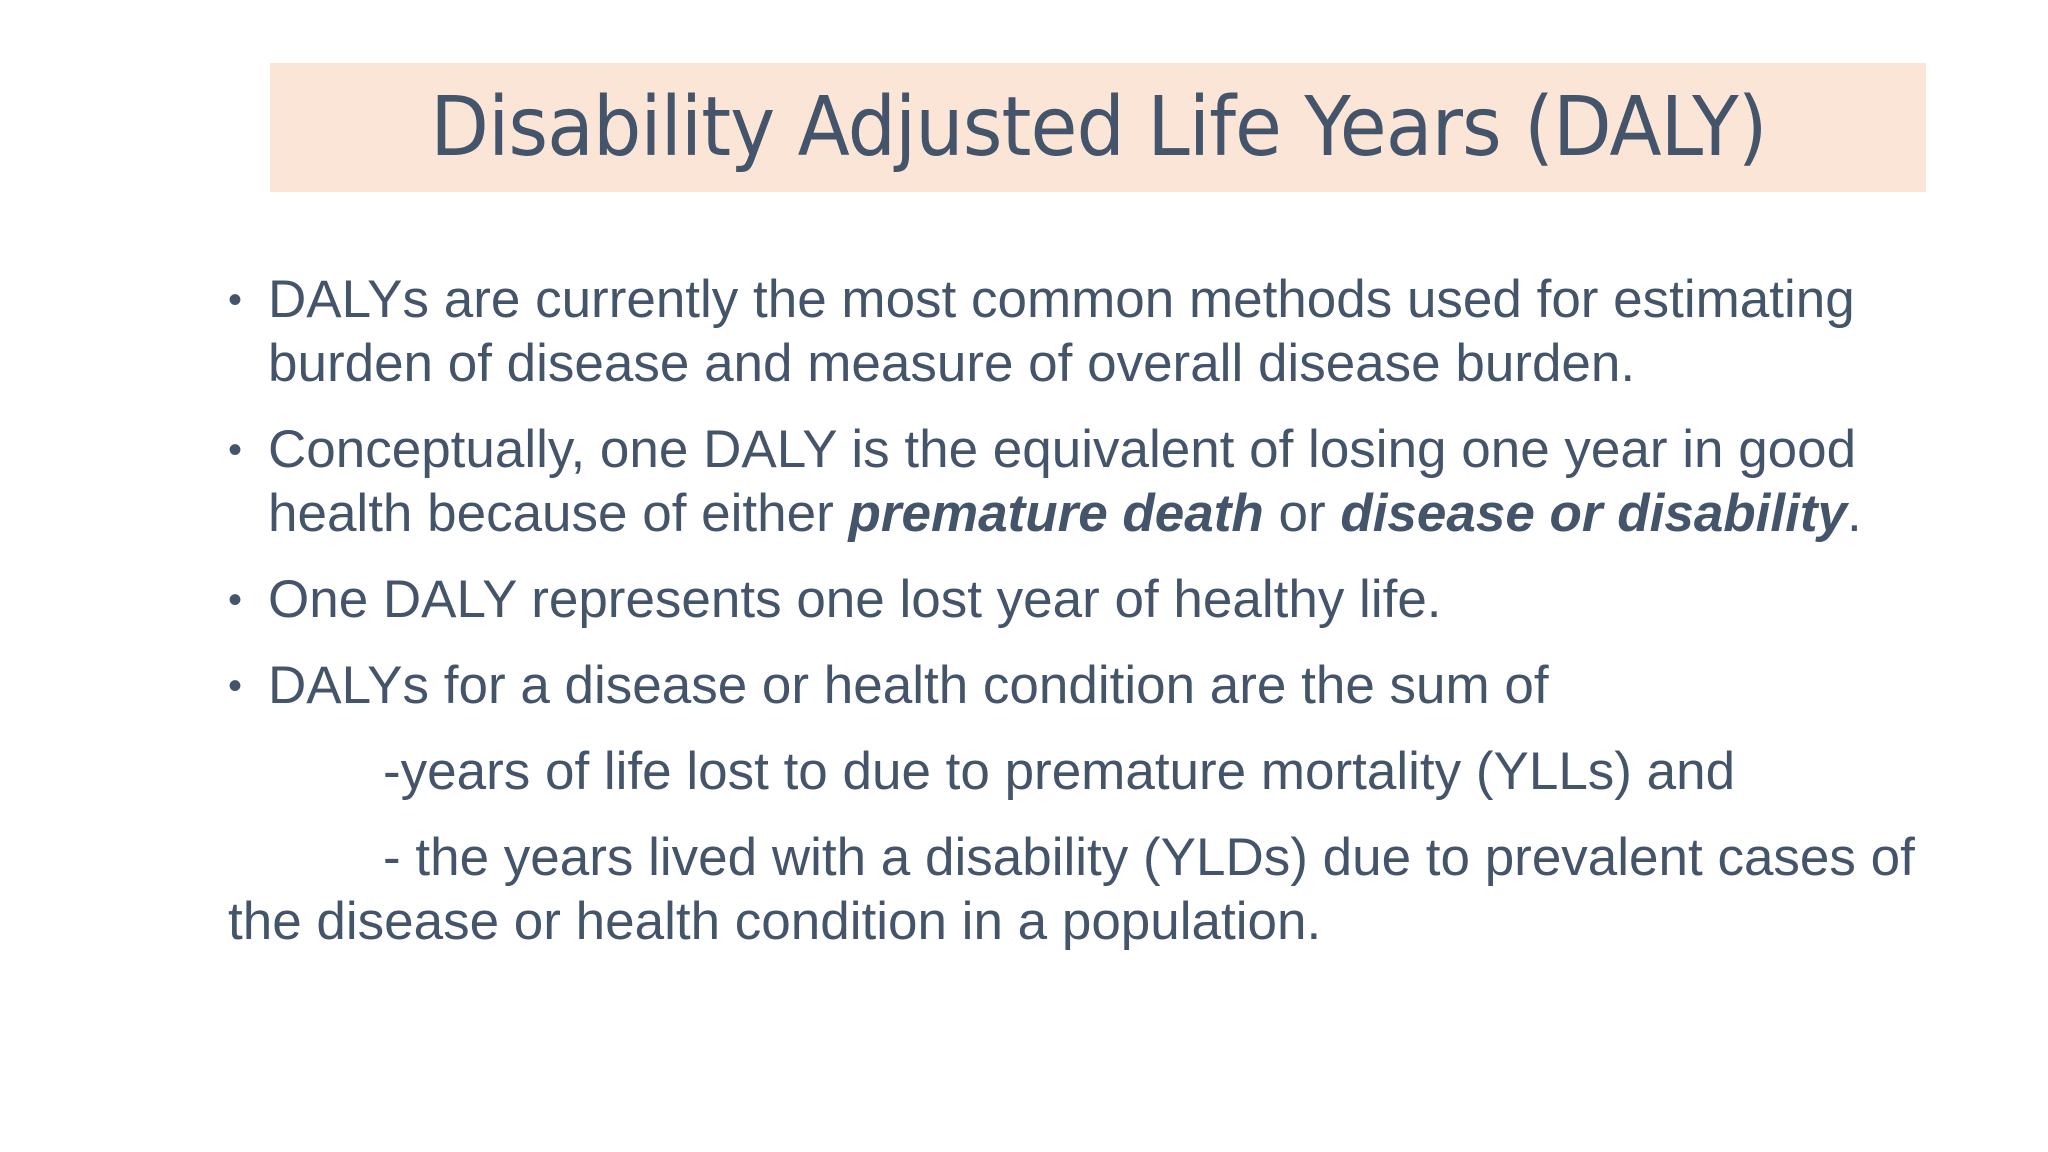  I want to click on emphasis-disease-or-disability: disease or disability, so click(1593, 513).